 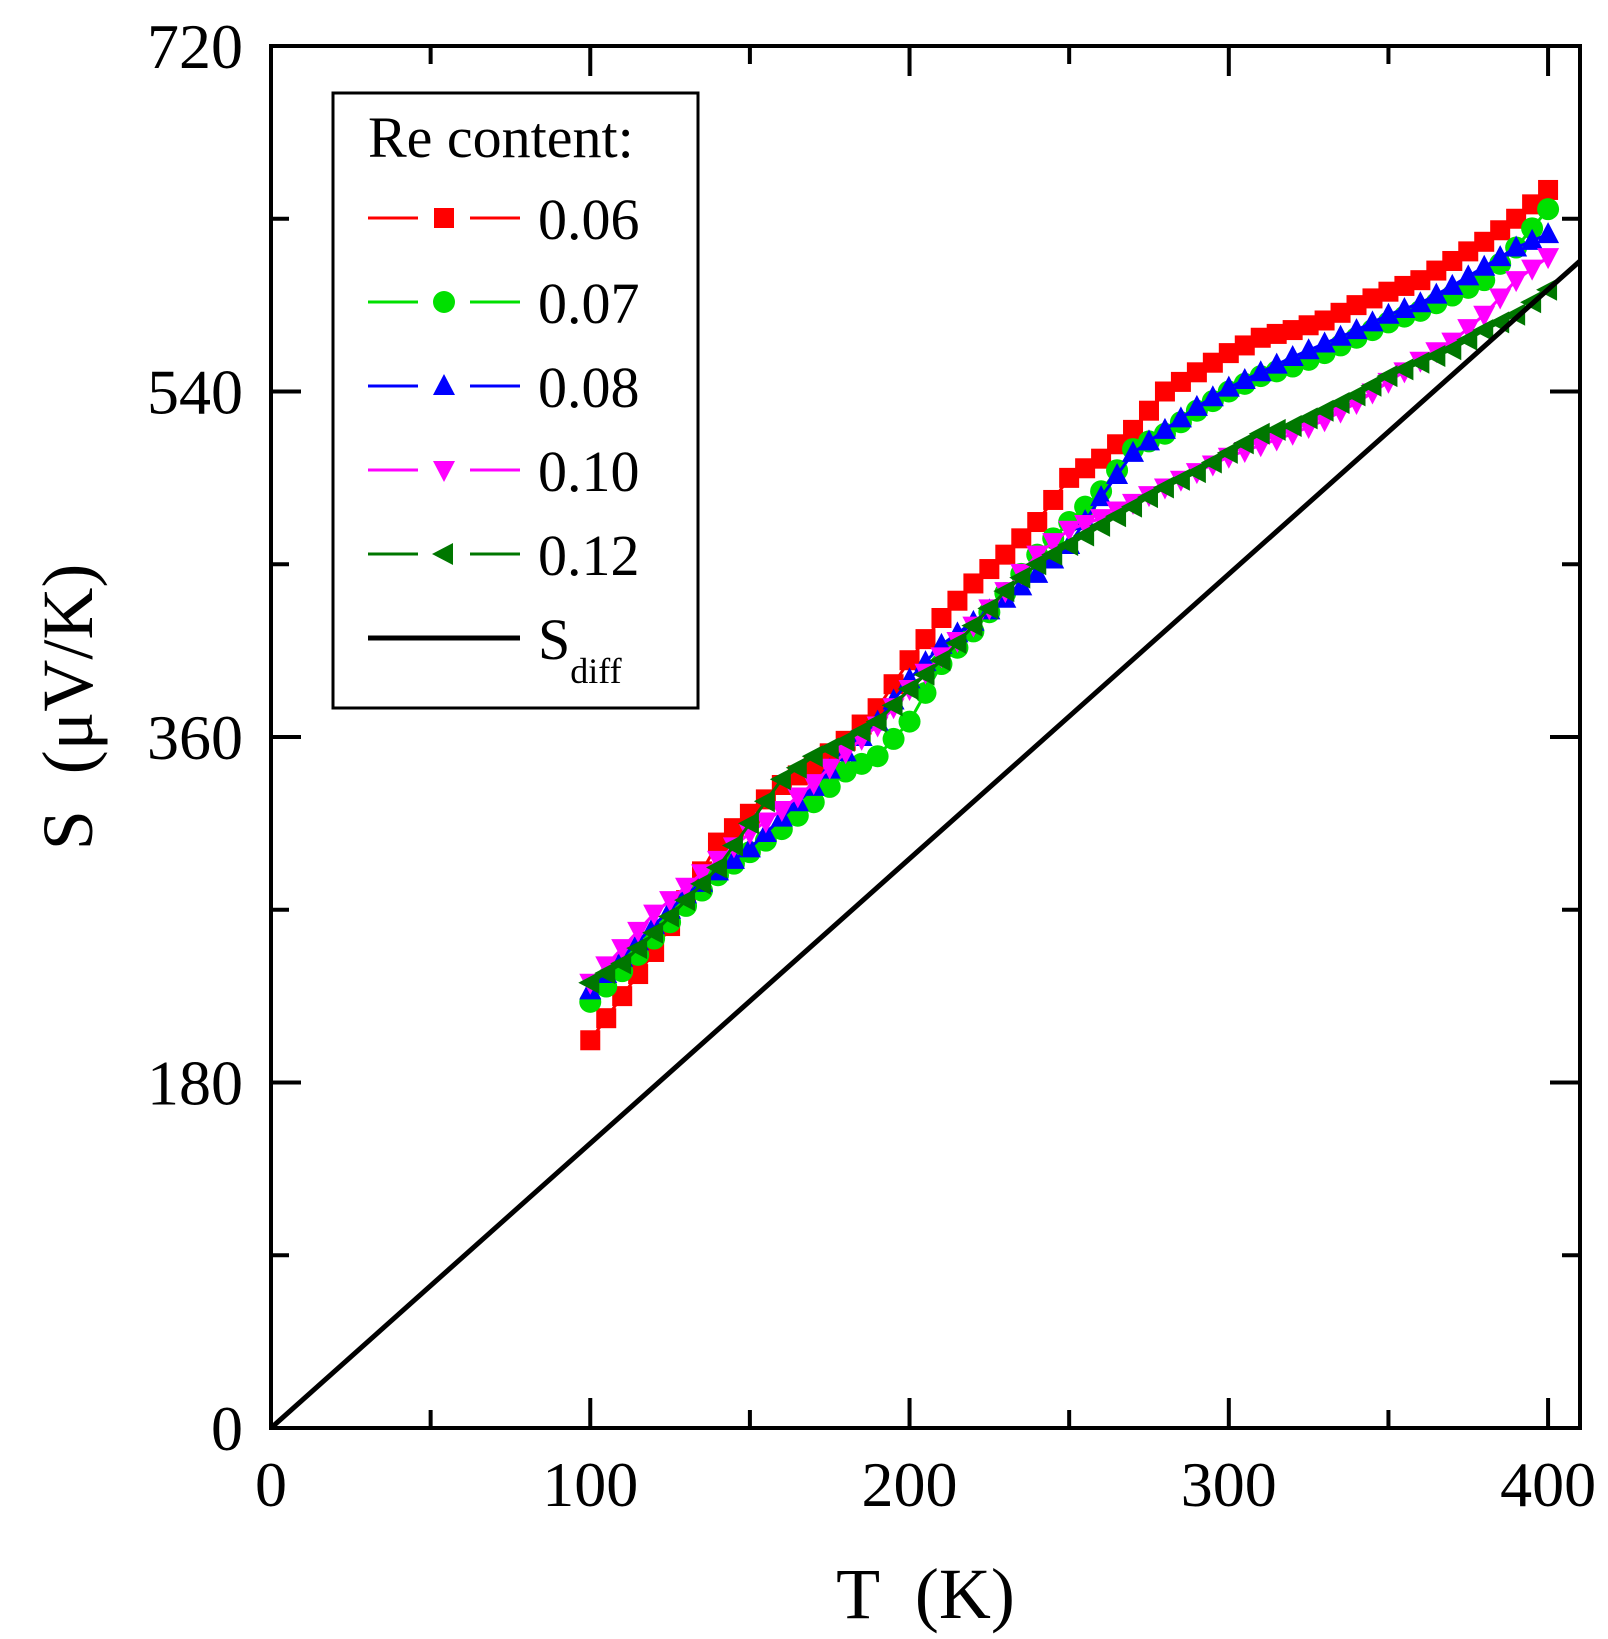 I want to click on y-tick-label: 0, so click(x=227, y=1428).